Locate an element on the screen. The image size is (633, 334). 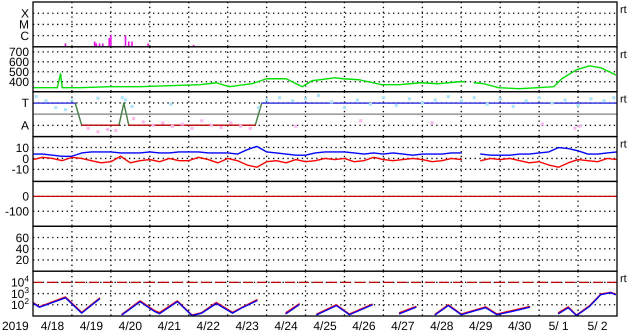
x-tick-label: 4/25 is located at coordinates (325, 326).